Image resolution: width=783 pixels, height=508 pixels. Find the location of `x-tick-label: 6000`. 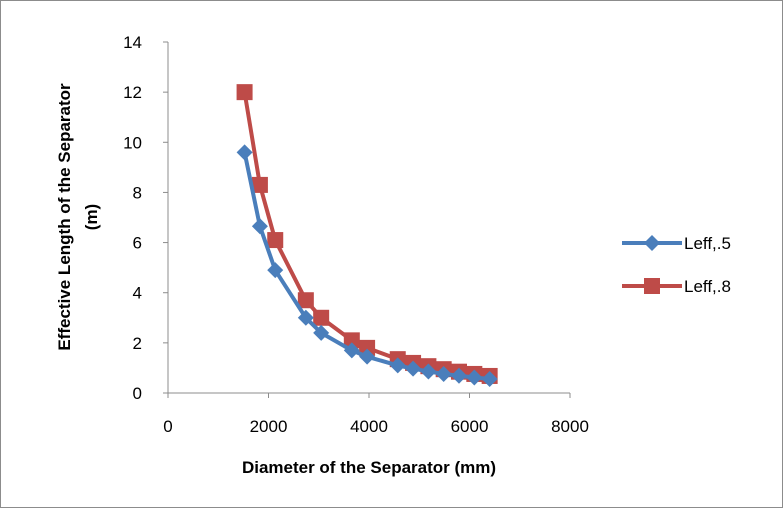

x-tick-label: 6000 is located at coordinates (470, 426).